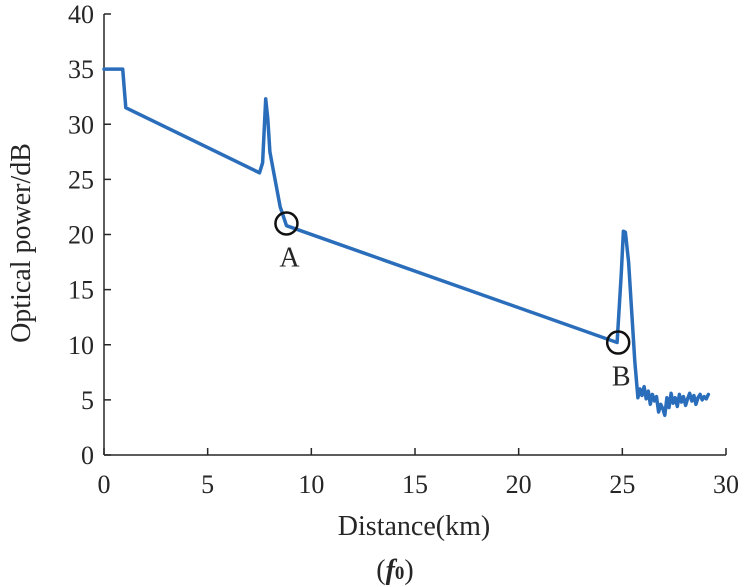 This screenshot has height=587, width=750. I want to click on x-tick-label: 30, so click(726, 484).